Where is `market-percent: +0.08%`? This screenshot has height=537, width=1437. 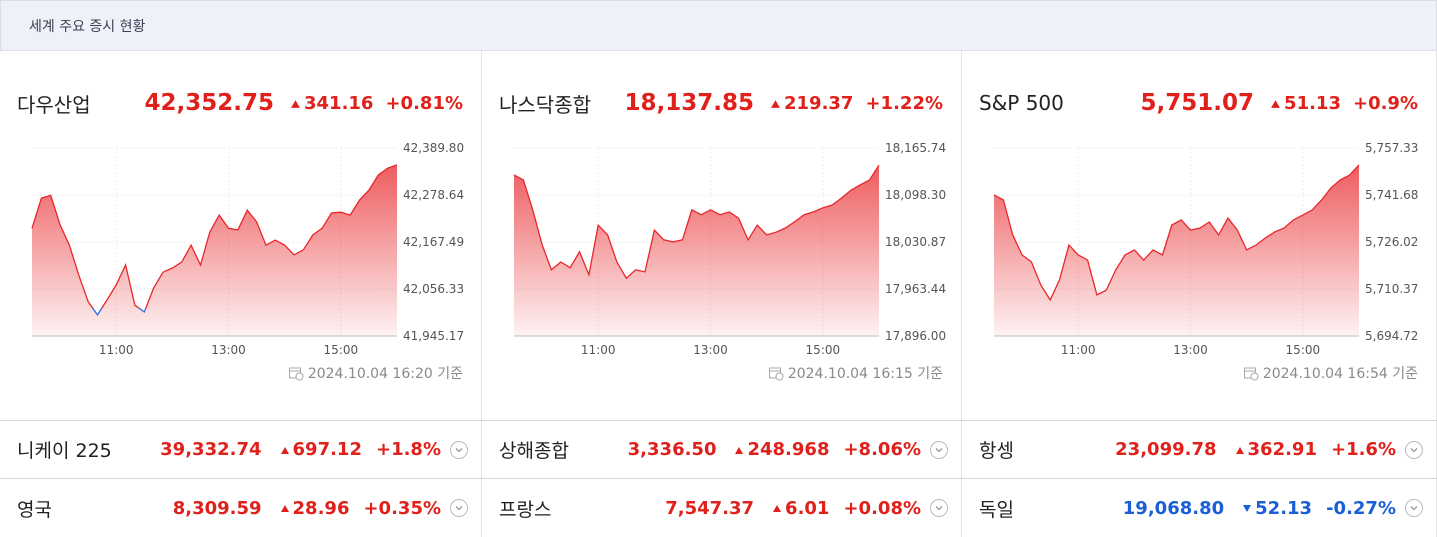 market-percent: +0.08% is located at coordinates (882, 508).